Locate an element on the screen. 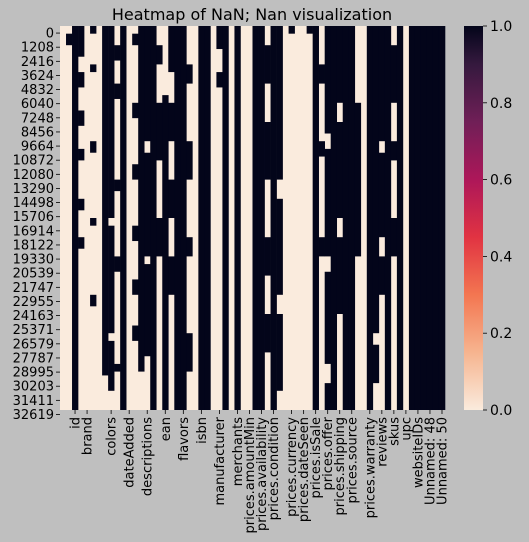 This screenshot has width=529, height=542. x-tick-label: brand is located at coordinates (88, 436).